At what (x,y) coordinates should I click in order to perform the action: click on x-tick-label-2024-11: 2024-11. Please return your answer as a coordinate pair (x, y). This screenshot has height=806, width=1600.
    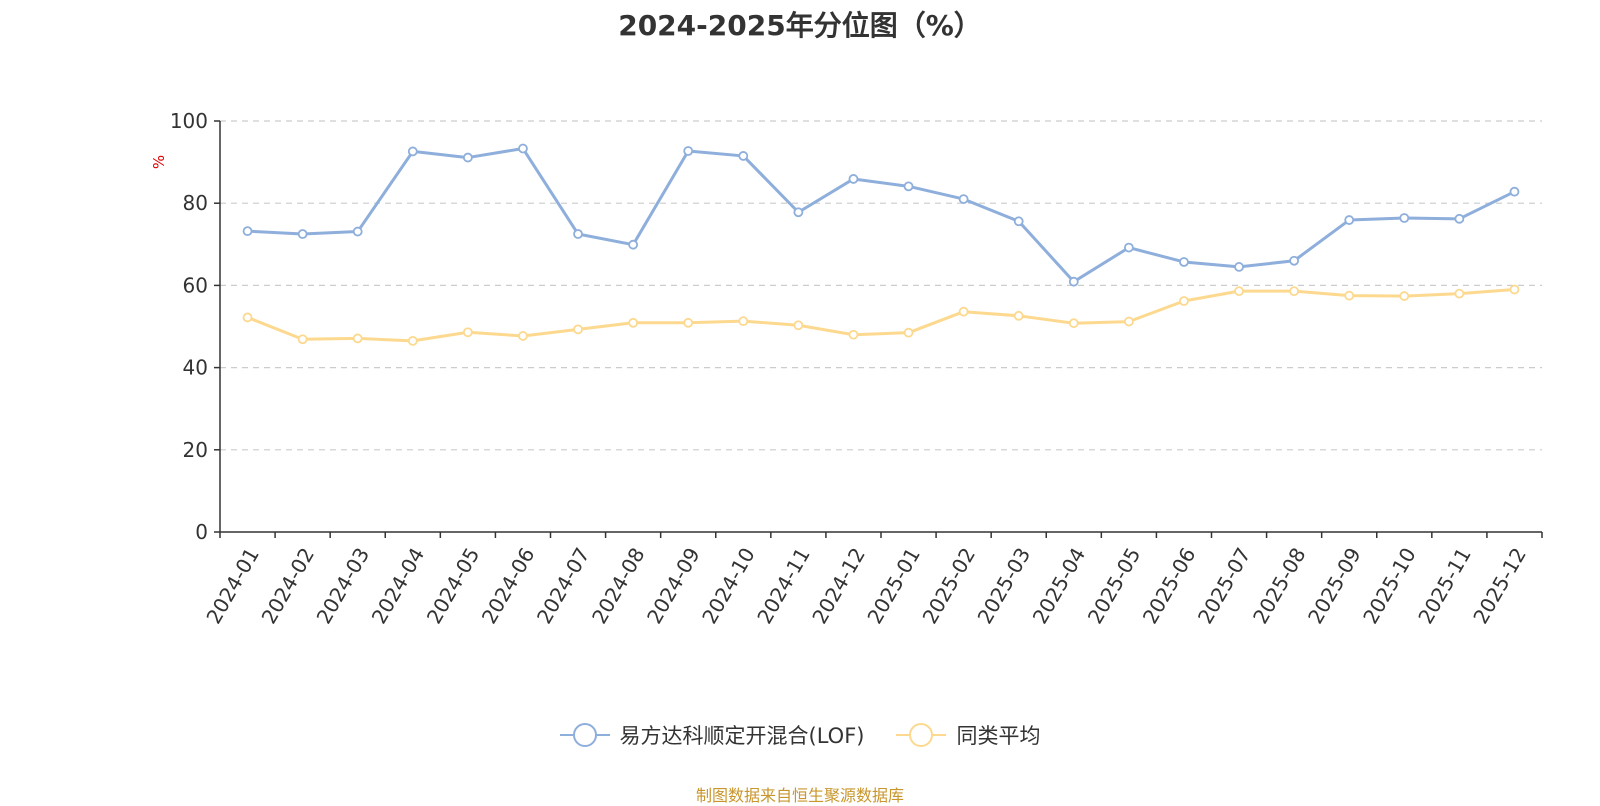
    Looking at the image, I should click on (783, 586).